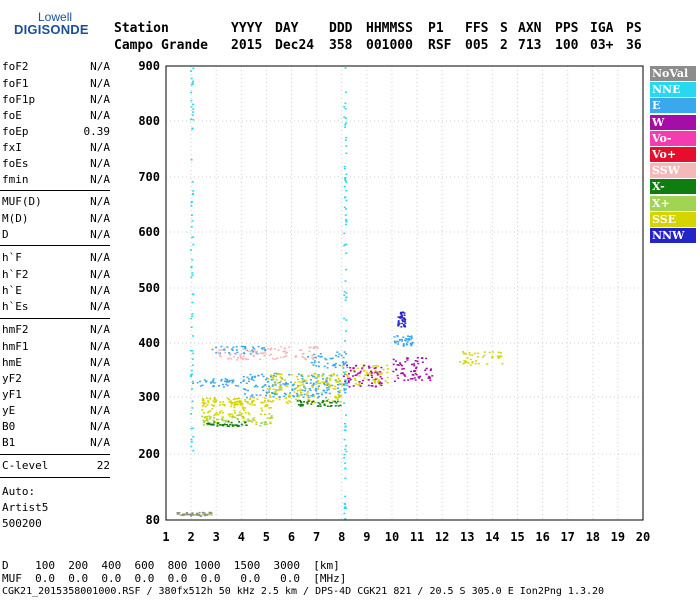 The height and width of the screenshot is (600, 700). Describe the element at coordinates (56, 276) in the screenshot. I see `param-row: h`F2 N/A` at that location.